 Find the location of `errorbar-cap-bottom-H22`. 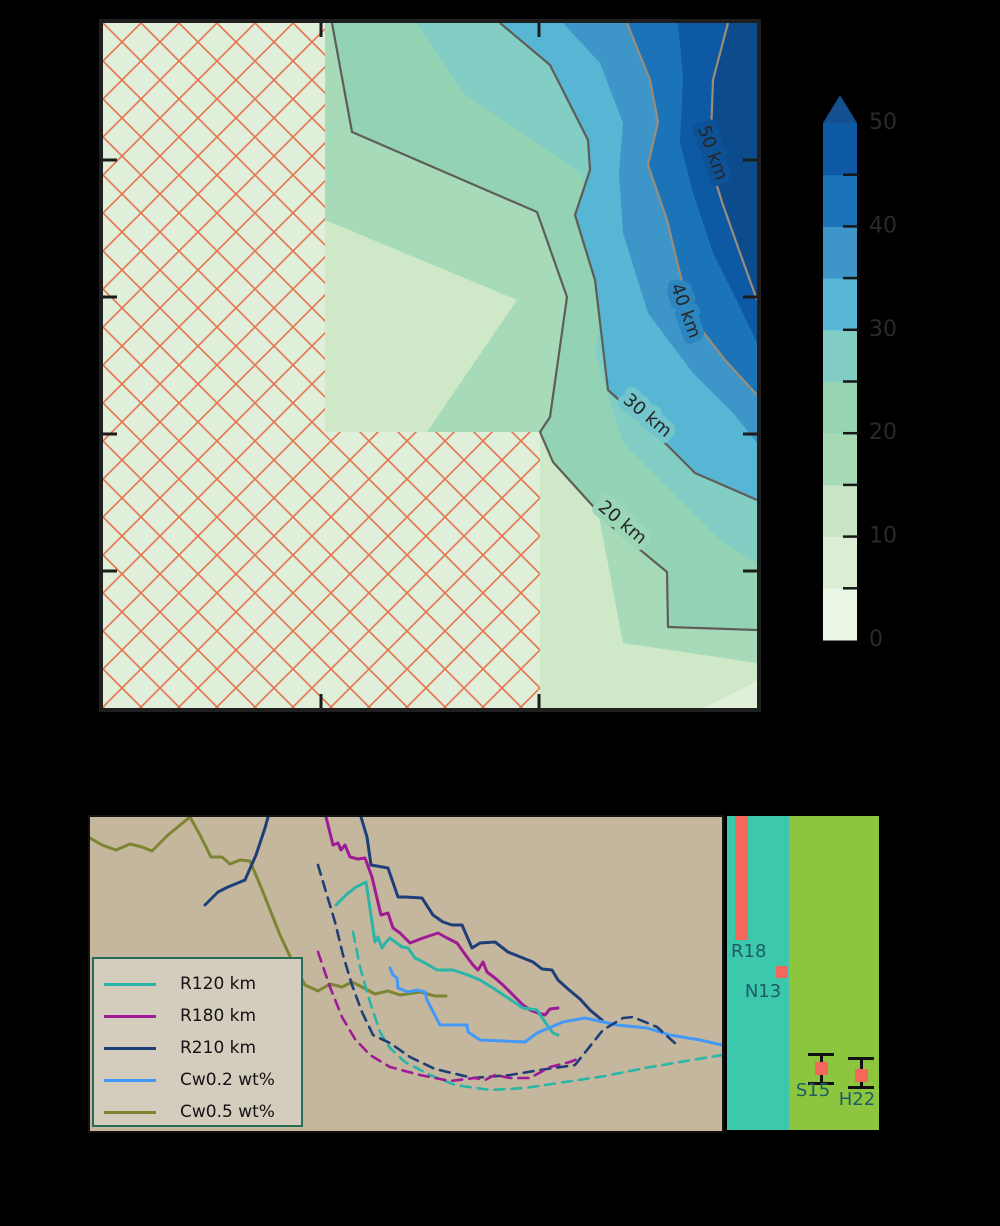

errorbar-cap-bottom-H22 is located at coordinates (861, 1087).